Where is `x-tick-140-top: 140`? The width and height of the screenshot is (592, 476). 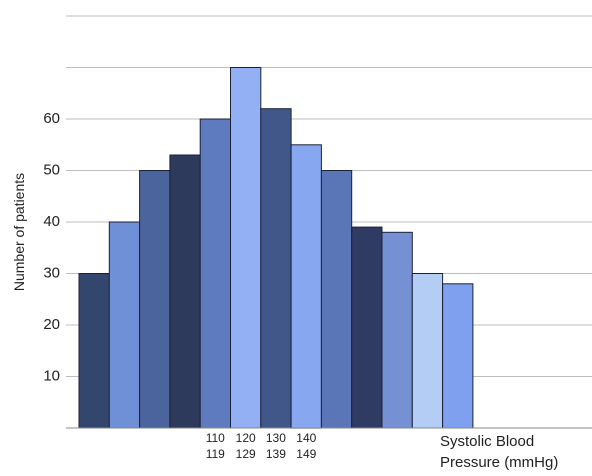
x-tick-140-top: 140 is located at coordinates (306, 438).